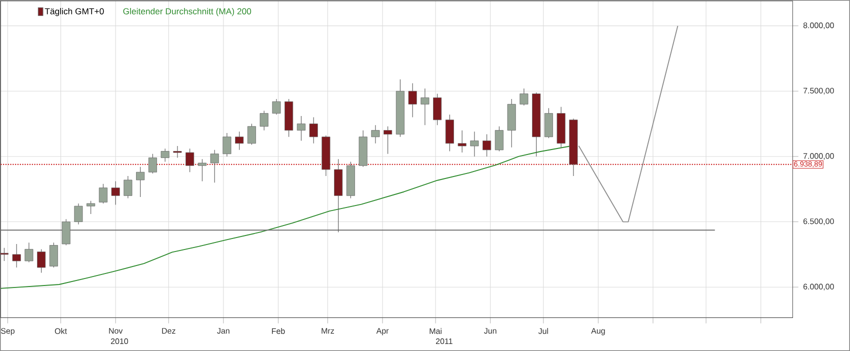 The image size is (850, 351). Describe the element at coordinates (74, 12) in the screenshot. I see `legend-label: Täglich GMT+0` at that location.